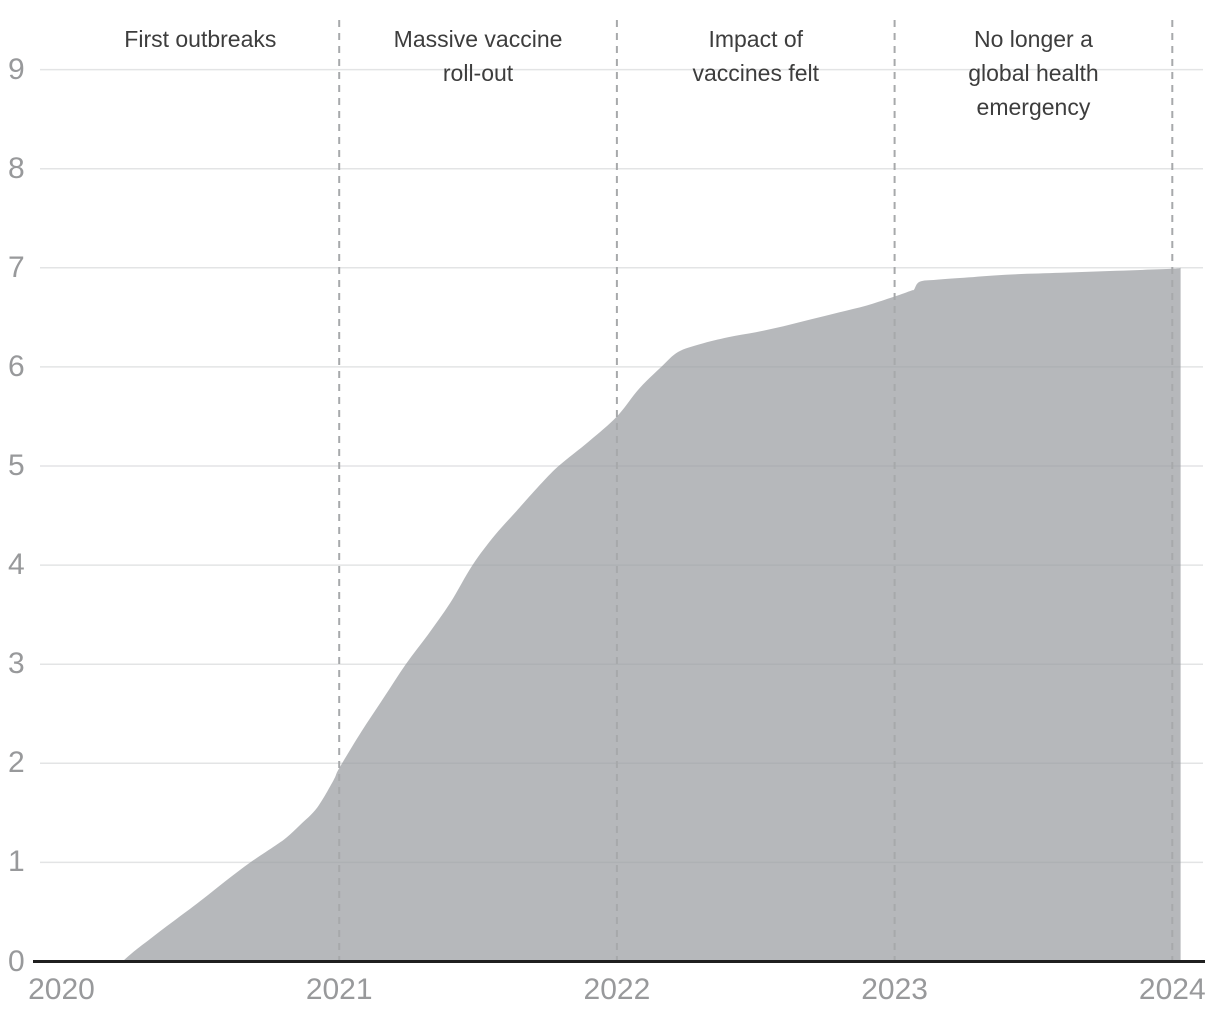 The height and width of the screenshot is (1020, 1220). I want to click on phase-annotation: First outbreaks, so click(200, 39).